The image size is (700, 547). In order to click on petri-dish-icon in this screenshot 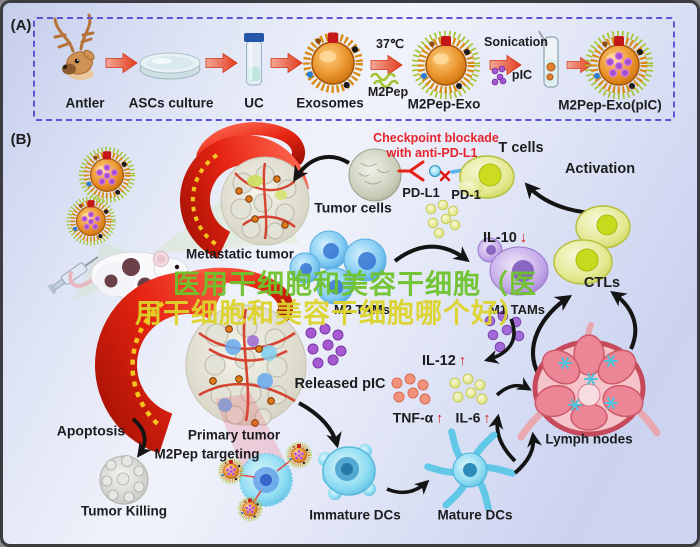, I will do `click(170, 66)`.